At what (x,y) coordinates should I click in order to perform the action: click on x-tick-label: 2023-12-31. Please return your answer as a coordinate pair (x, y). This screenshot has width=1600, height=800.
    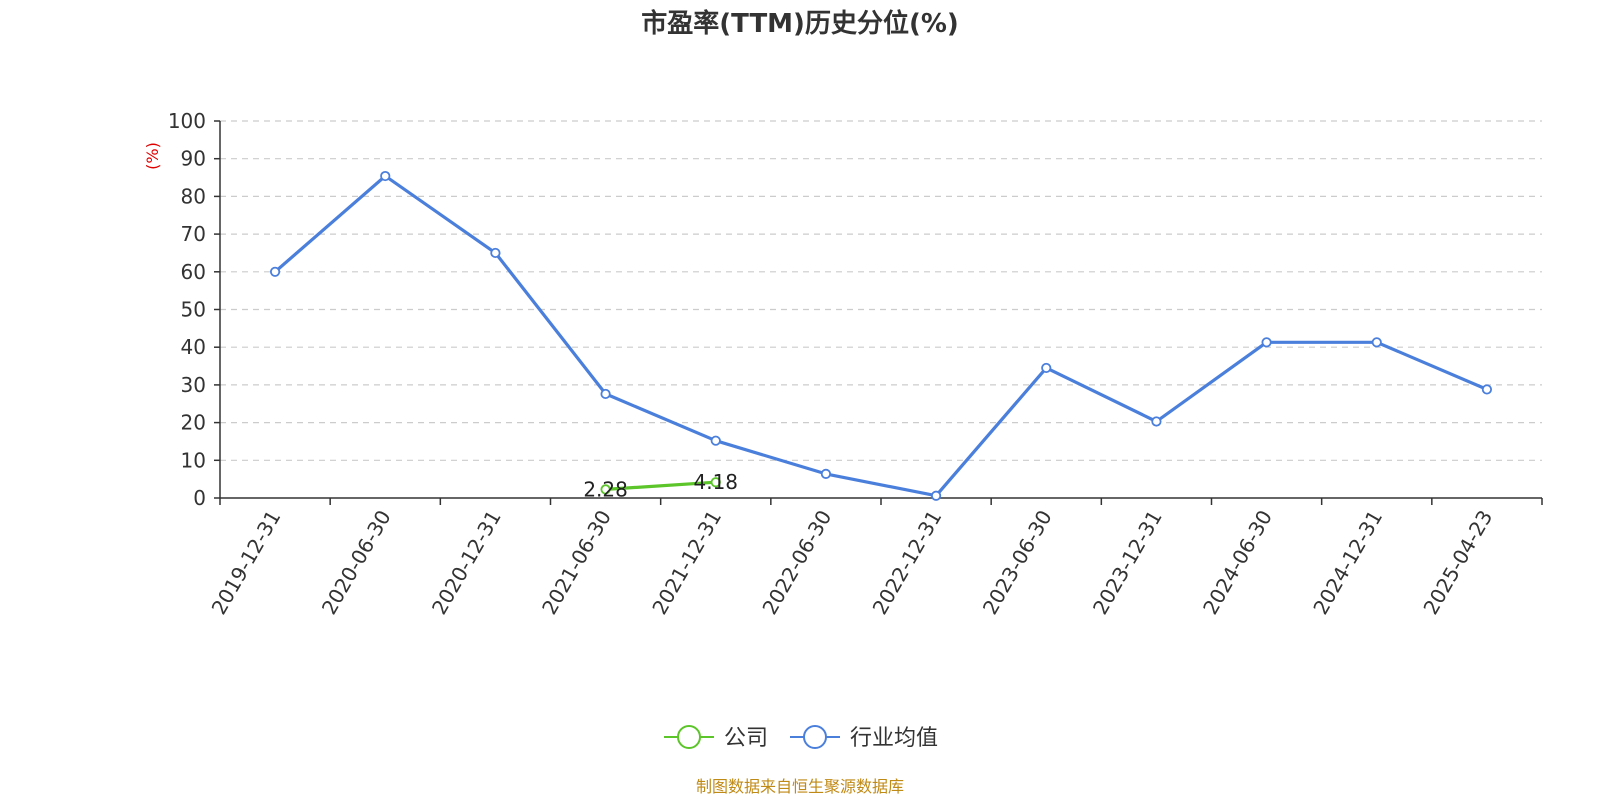
    Looking at the image, I should click on (1127, 562).